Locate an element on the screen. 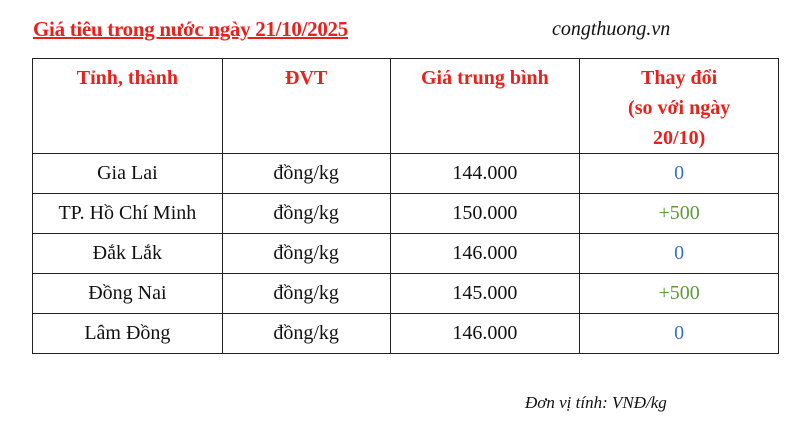 The width and height of the screenshot is (800, 427). header-unit: ĐVT is located at coordinates (306, 106).